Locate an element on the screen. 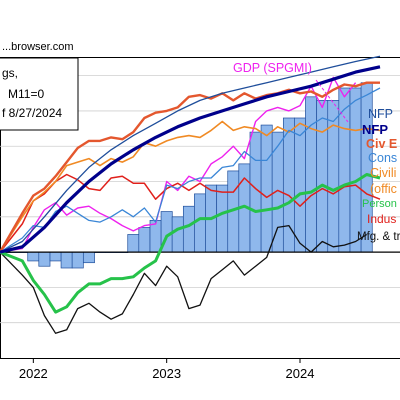 The height and width of the screenshot is (400, 400). legend-box-frame is located at coordinates (39, 94).